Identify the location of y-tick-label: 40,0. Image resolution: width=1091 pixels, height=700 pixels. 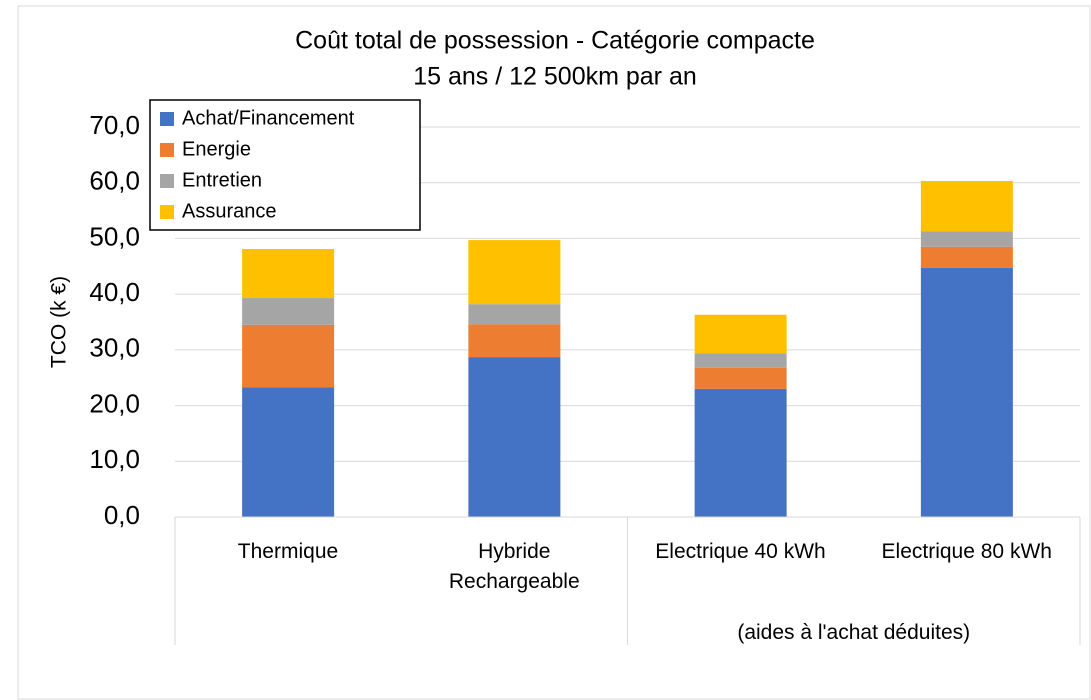
(114, 292).